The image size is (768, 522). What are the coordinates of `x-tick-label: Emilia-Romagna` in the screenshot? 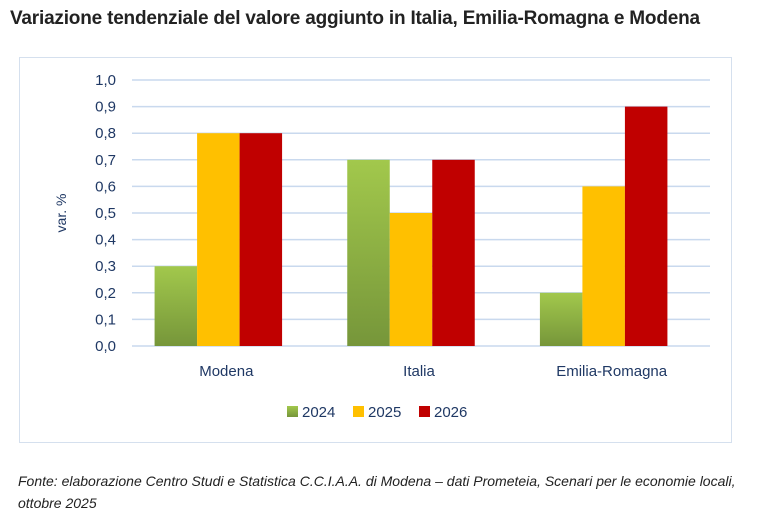 It's located at (612, 371).